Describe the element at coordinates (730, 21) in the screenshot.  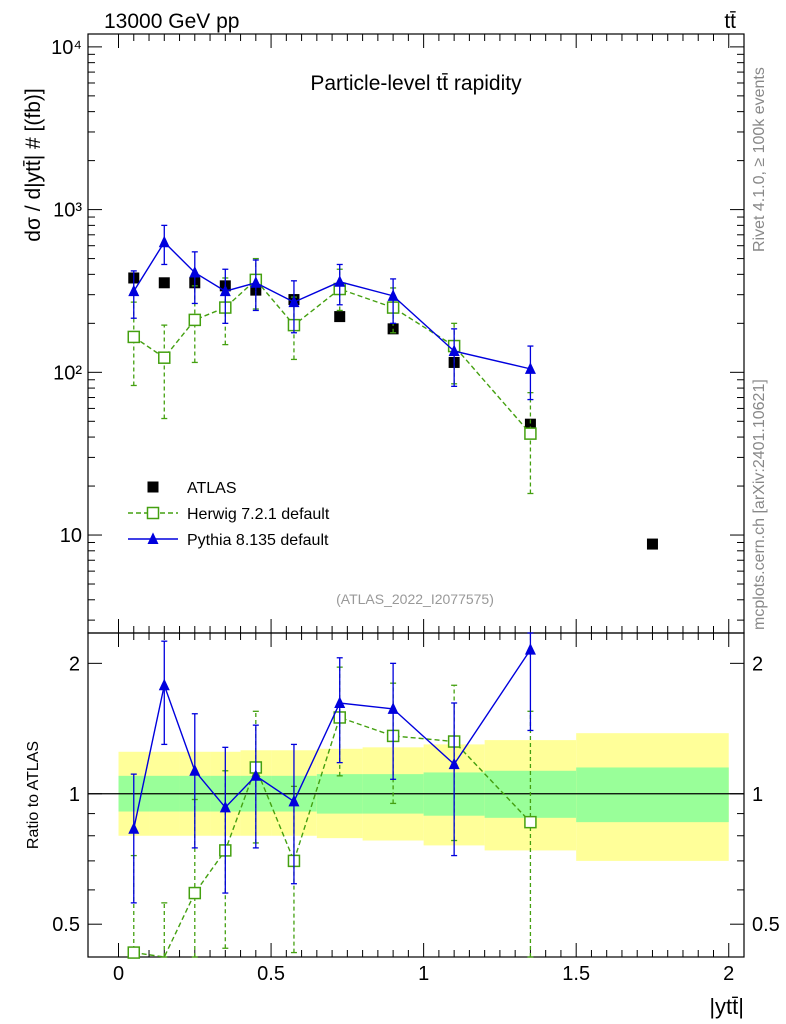
I see `process-label: tt̄` at that location.